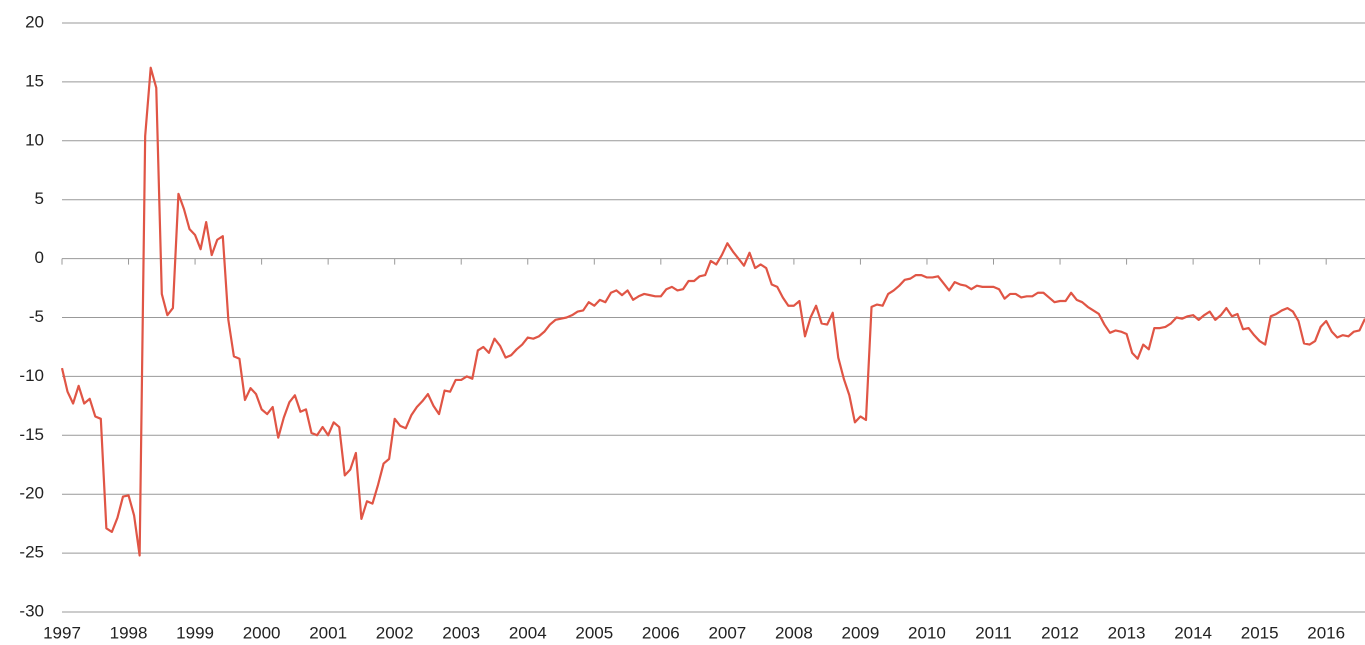 Image resolution: width=1365 pixels, height=645 pixels. What do you see at coordinates (794, 632) in the screenshot?
I see `x-tick-label: 2008` at bounding box center [794, 632].